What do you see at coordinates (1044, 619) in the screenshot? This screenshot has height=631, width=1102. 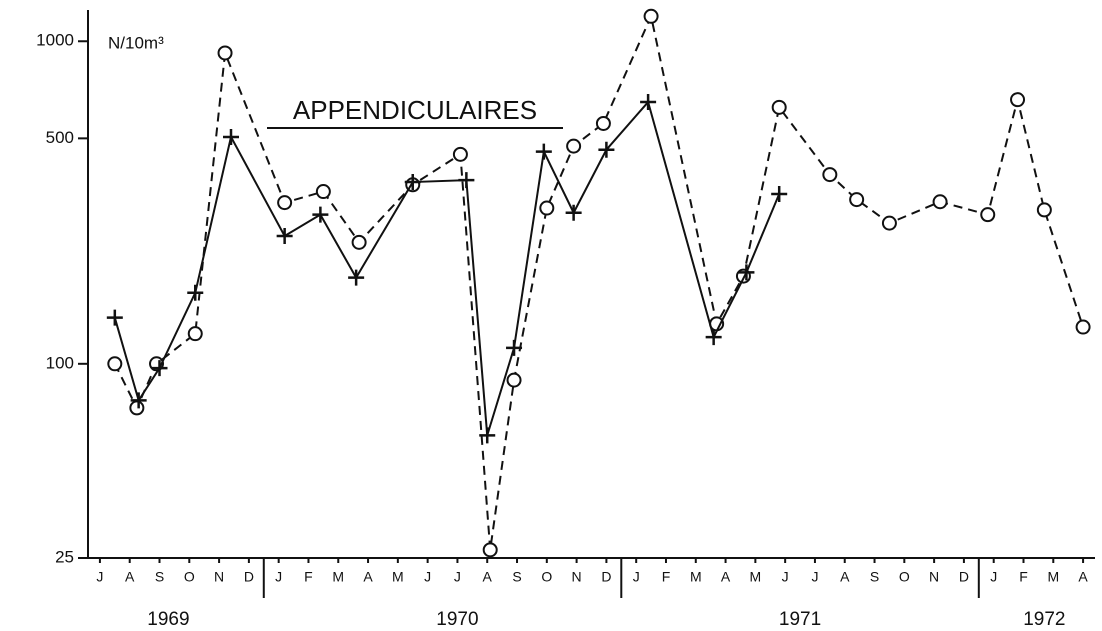 I see `year-label: 1972` at bounding box center [1044, 619].